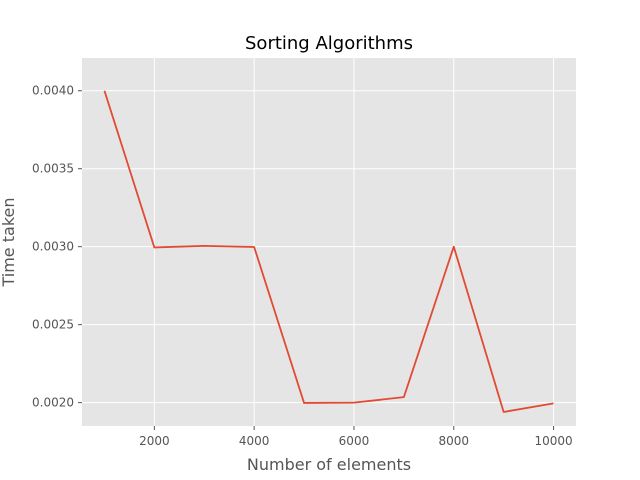  I want to click on x-tick-label: 8000, so click(453, 441).